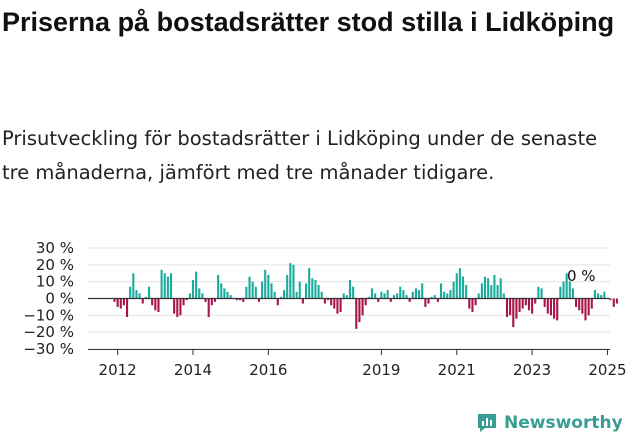 The height and width of the screenshot is (439, 631). What do you see at coordinates (48, 349) in the screenshot?
I see `y-tick-label: −30 %` at bounding box center [48, 349].